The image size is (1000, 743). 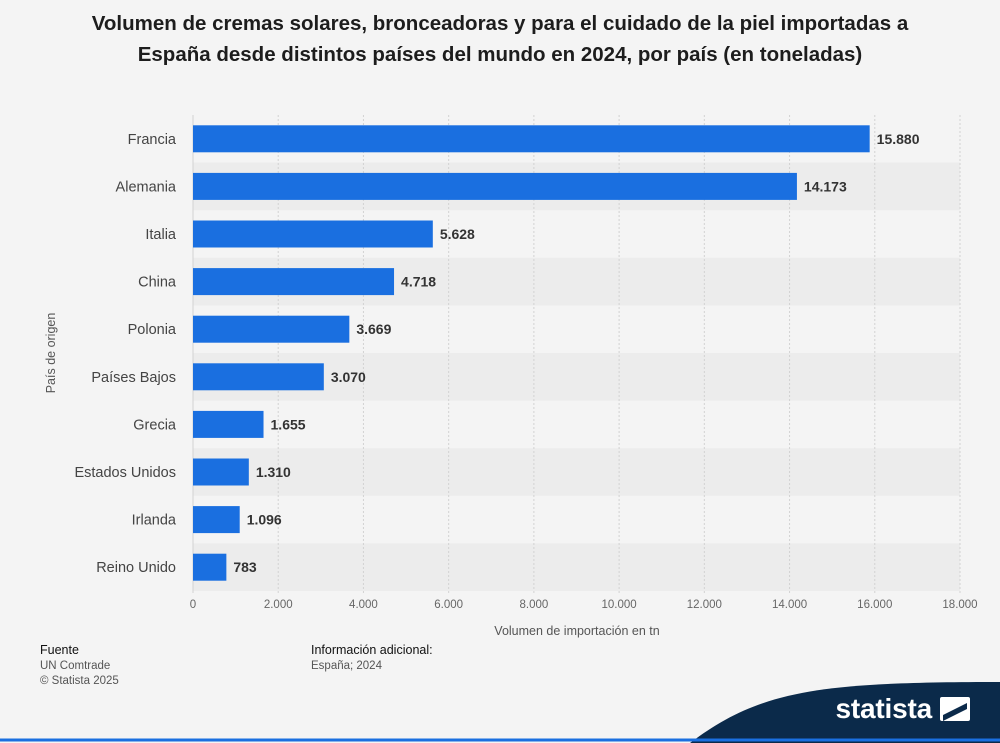 What do you see at coordinates (373, 329) in the screenshot?
I see `value-label: 3.669` at bounding box center [373, 329].